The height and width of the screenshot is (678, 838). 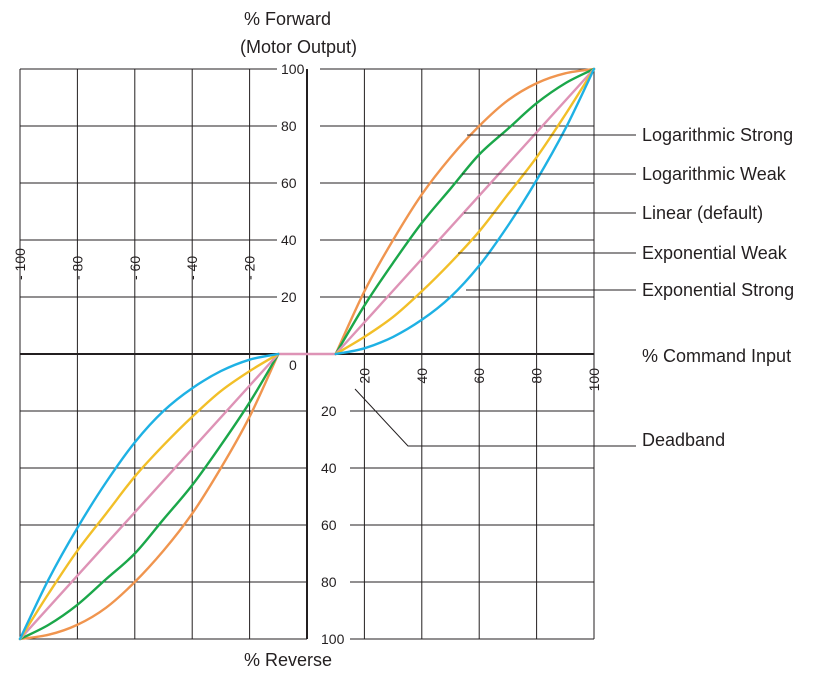 I want to click on deadband-label: Deadband, so click(x=683, y=440).